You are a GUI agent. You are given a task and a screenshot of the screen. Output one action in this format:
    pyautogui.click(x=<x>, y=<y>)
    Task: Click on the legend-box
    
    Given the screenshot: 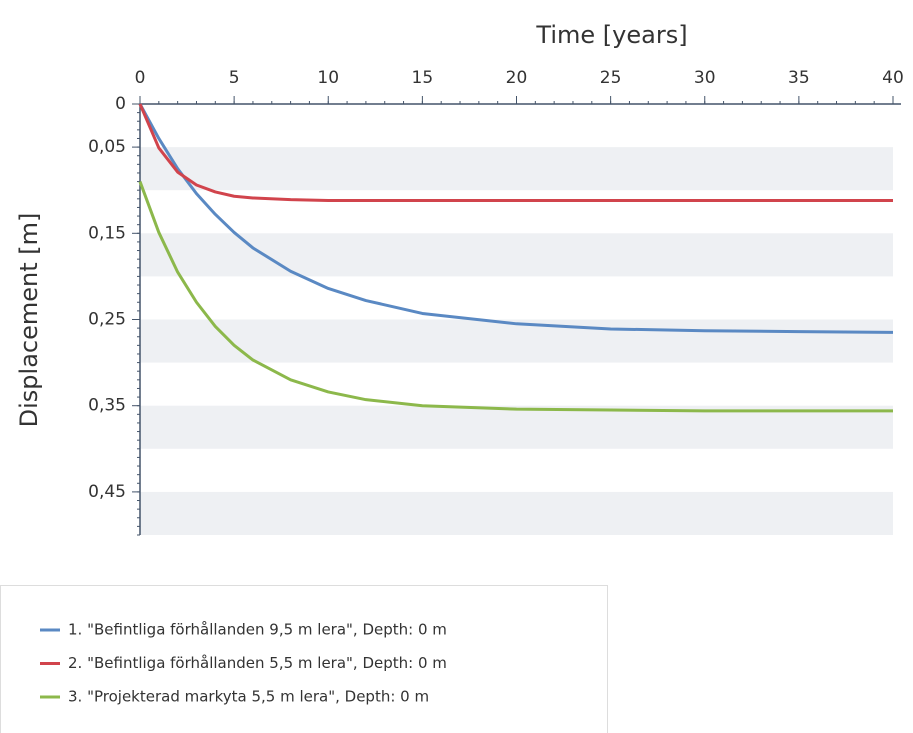 What is the action you would take?
    pyautogui.click(x=304, y=659)
    